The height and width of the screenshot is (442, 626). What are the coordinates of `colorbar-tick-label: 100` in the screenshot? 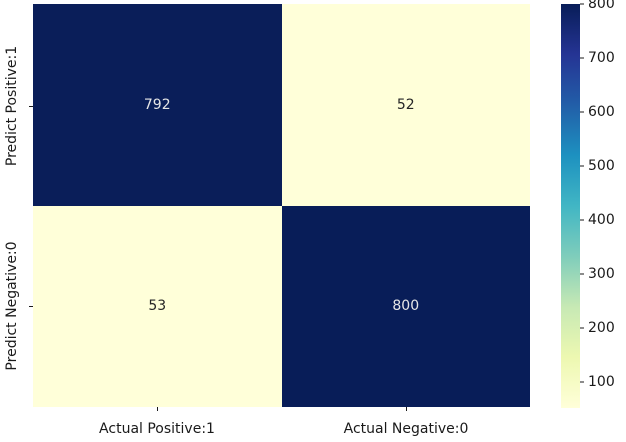 It's located at (601, 382).